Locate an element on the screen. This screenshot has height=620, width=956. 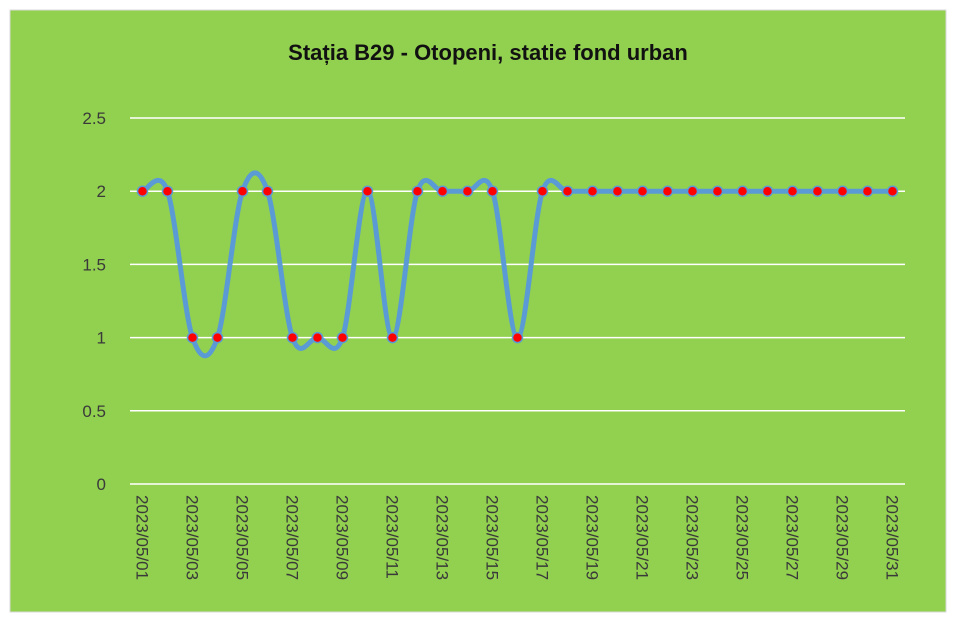
x-tick-label: 2023/05/27 is located at coordinates (792, 537).